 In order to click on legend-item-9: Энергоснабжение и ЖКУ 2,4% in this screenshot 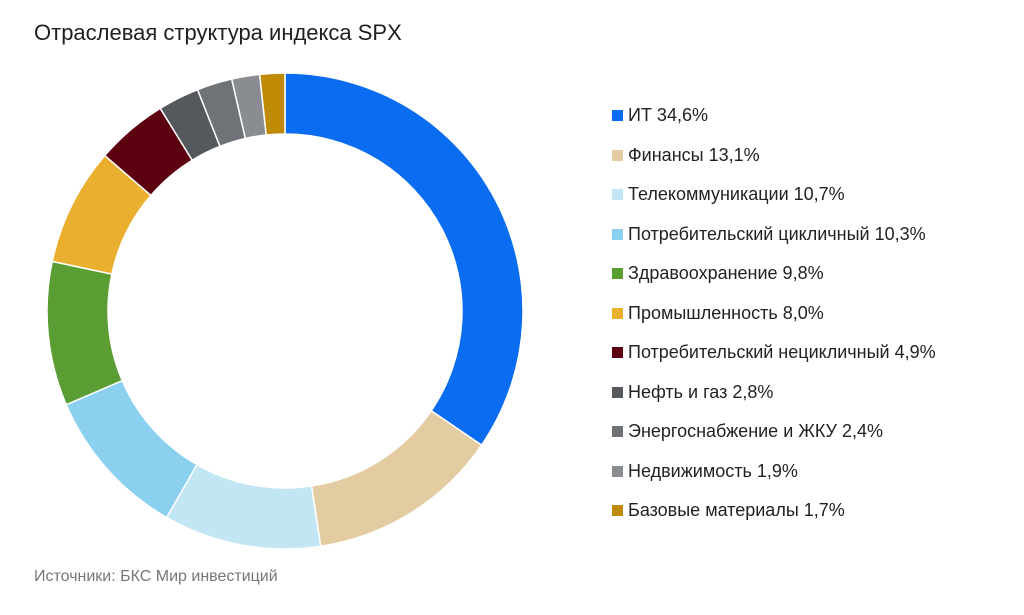, I will do `click(774, 432)`.